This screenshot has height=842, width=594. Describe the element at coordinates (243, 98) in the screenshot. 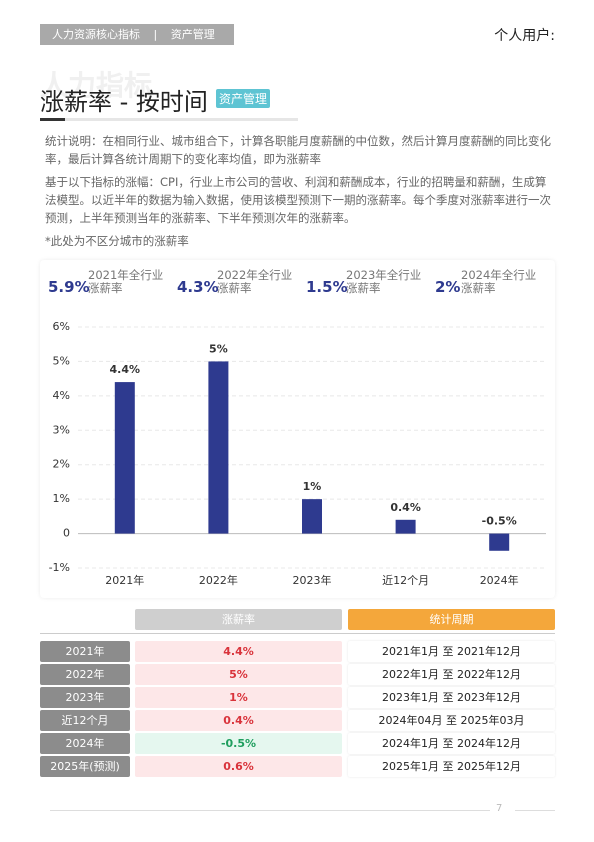

I see `badge: 资产管理` at that location.